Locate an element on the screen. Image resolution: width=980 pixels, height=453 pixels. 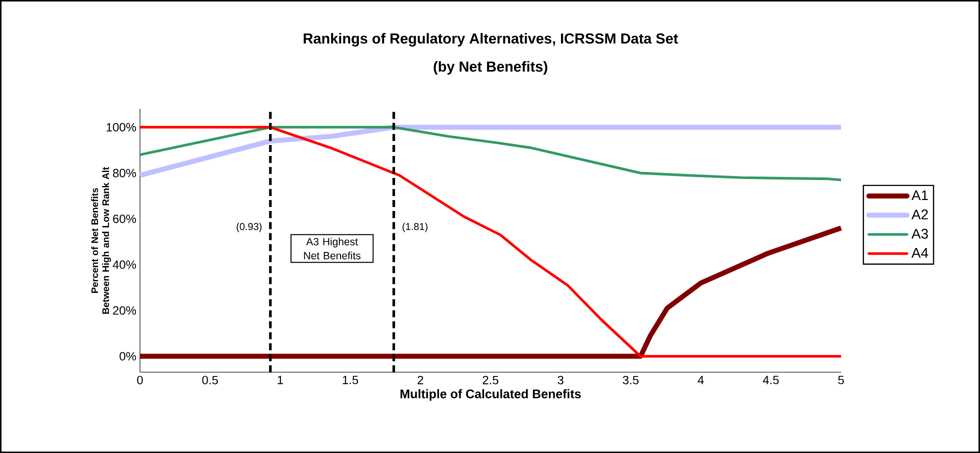
x-tick-label: 1 is located at coordinates (280, 380).